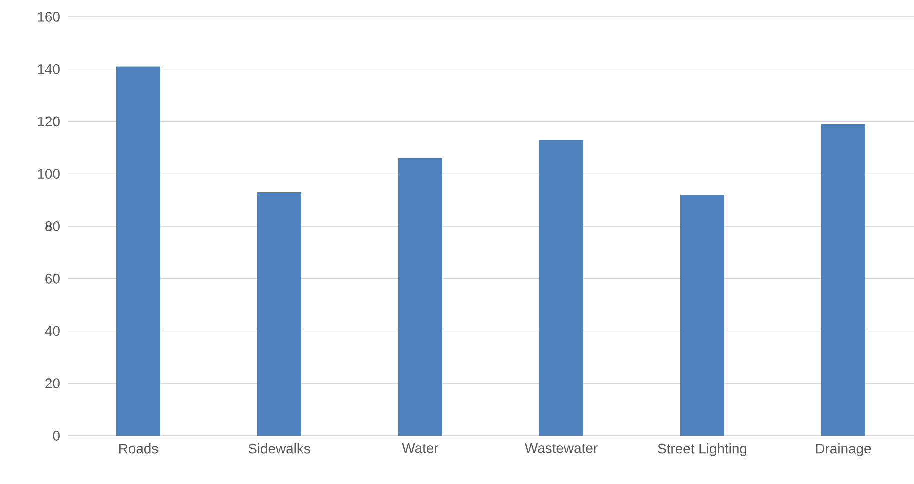 This screenshot has width=914, height=484. What do you see at coordinates (53, 383) in the screenshot?
I see `y-tick-label: 20` at bounding box center [53, 383].